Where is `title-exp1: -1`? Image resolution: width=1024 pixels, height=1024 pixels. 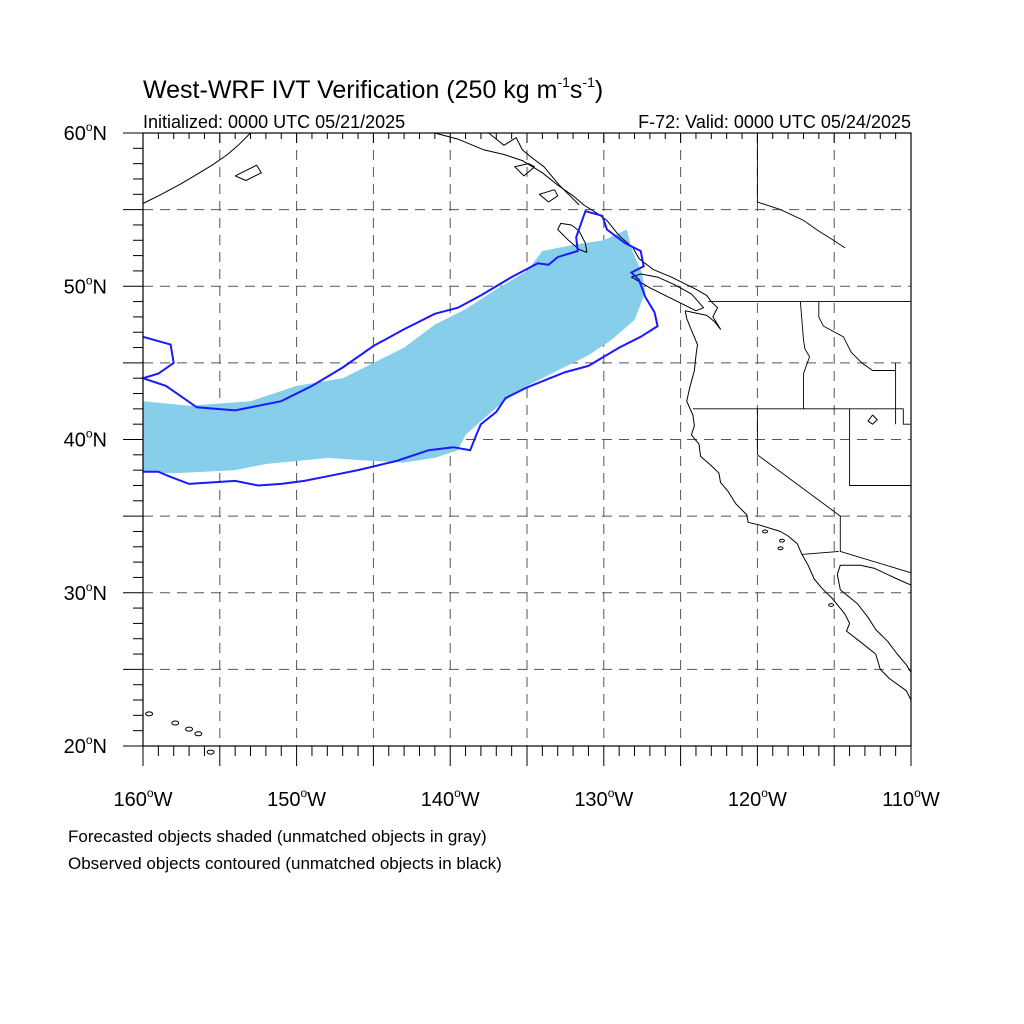
title-exp1: -1 is located at coordinates (563, 82).